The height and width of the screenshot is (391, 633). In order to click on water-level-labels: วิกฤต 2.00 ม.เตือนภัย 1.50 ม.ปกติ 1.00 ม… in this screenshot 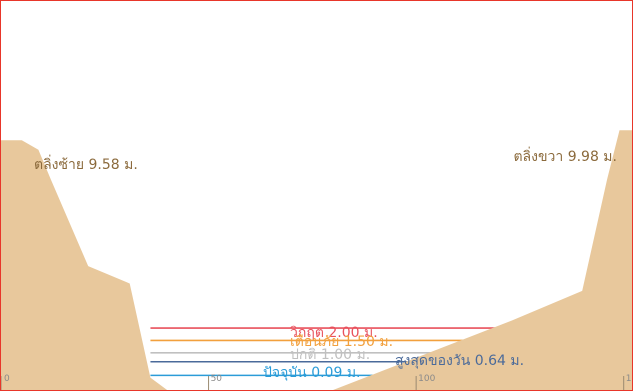, I will do `click(393, 353)`.